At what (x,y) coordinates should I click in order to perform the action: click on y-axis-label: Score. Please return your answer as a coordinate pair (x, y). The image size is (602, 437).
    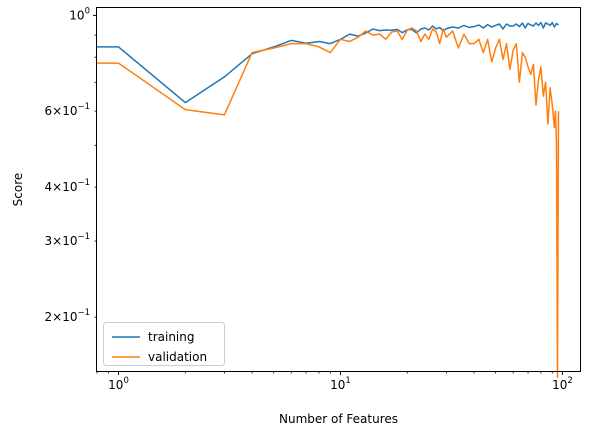
    Looking at the image, I should click on (18, 190).